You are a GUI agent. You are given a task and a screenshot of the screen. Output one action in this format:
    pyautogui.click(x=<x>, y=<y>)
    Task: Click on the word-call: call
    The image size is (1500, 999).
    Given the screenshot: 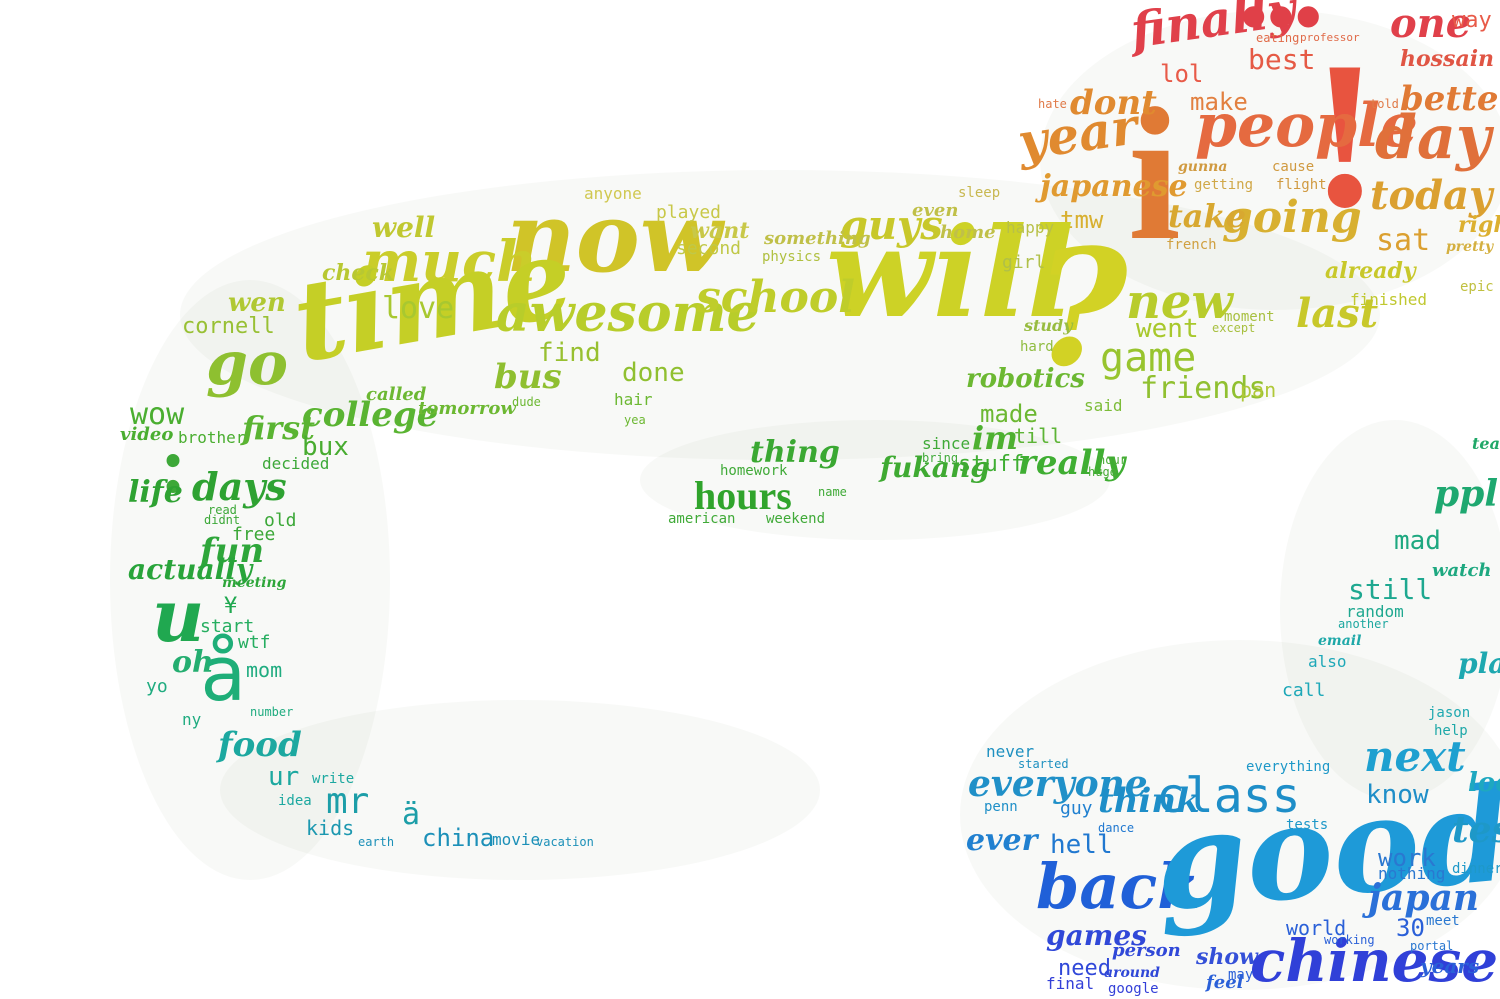 What is the action you would take?
    pyautogui.click(x=1304, y=690)
    